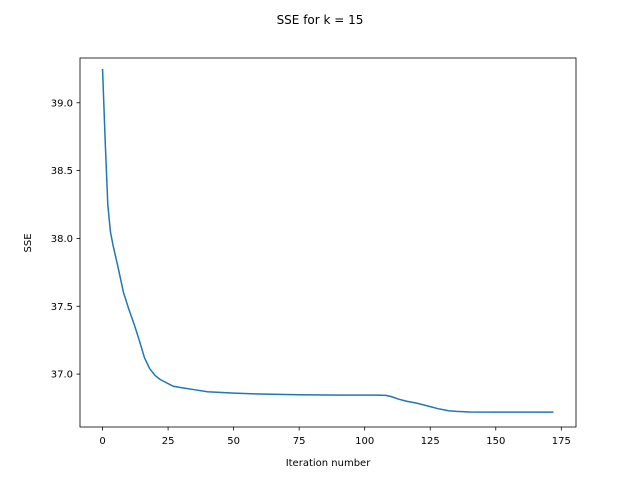 Image resolution: width=640 pixels, height=480 pixels. I want to click on x-tick-label-25: 25, so click(168, 441).